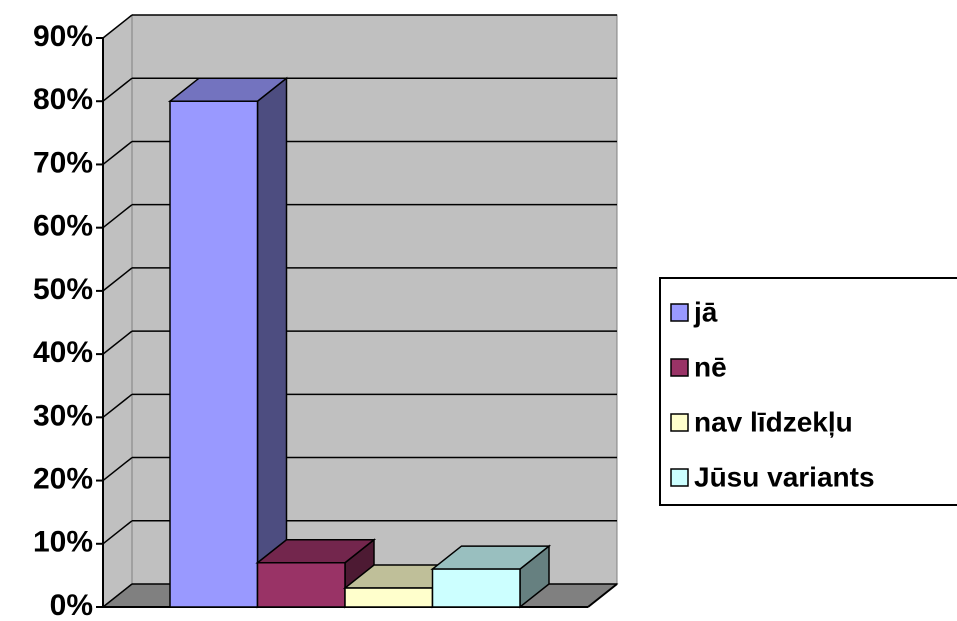 The image size is (957, 621). Describe the element at coordinates (63, 162) in the screenshot. I see `y-tick-label: 70%` at that location.